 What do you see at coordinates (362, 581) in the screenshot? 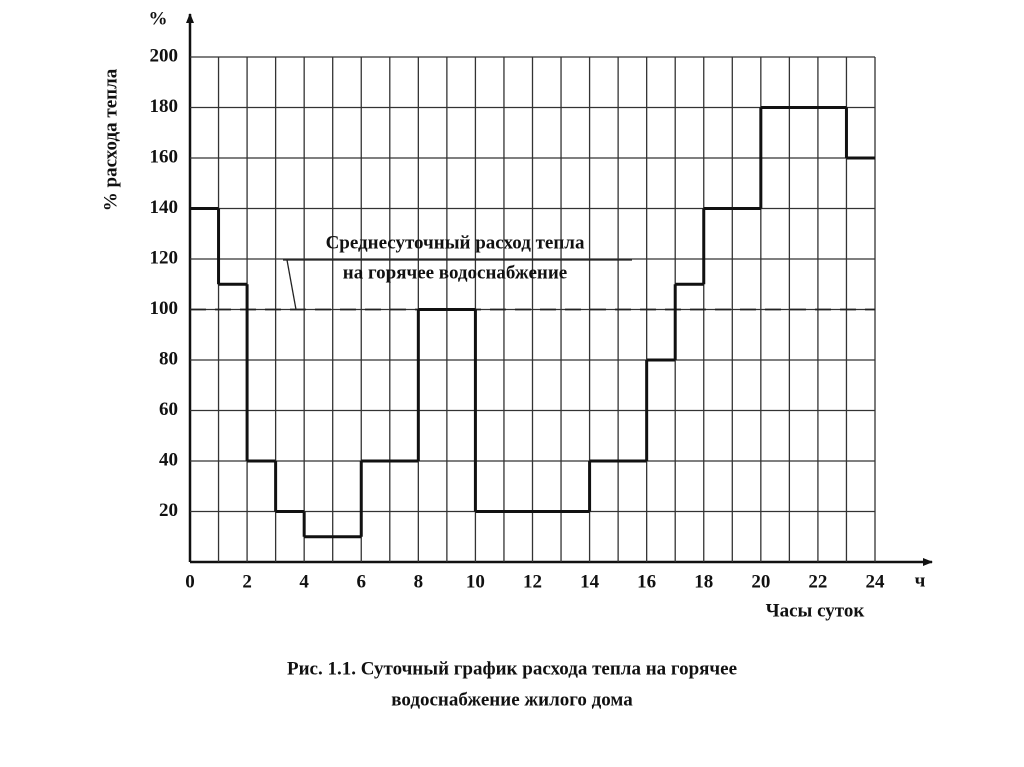
I see `x-tick-label: 6` at bounding box center [362, 581].